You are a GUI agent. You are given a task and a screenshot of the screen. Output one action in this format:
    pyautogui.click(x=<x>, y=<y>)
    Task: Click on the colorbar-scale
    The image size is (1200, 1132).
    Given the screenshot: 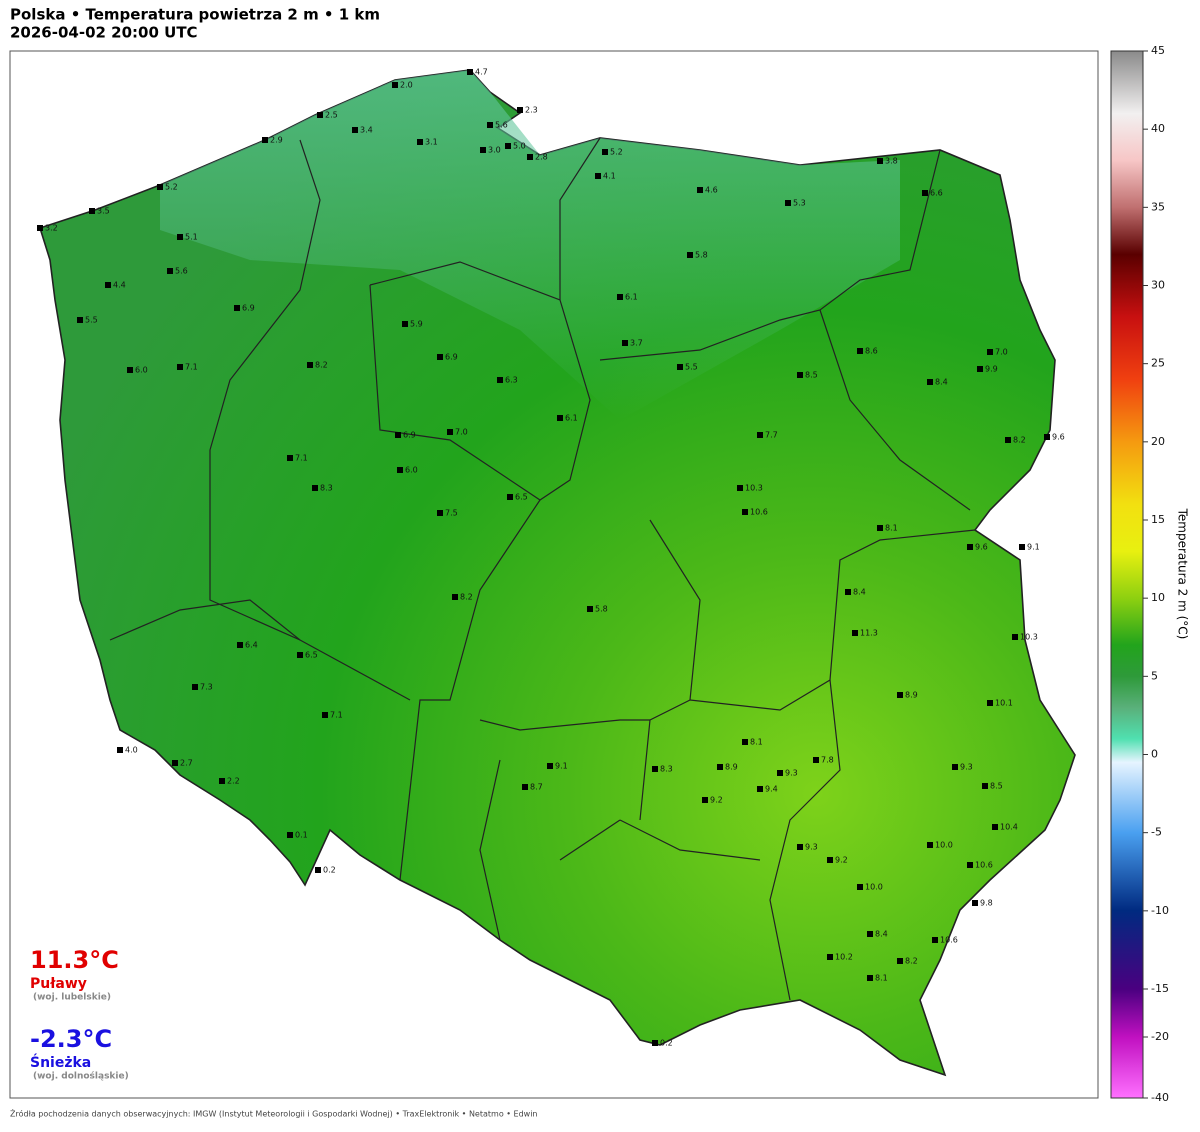 What is the action you would take?
    pyautogui.click(x=1127, y=574)
    